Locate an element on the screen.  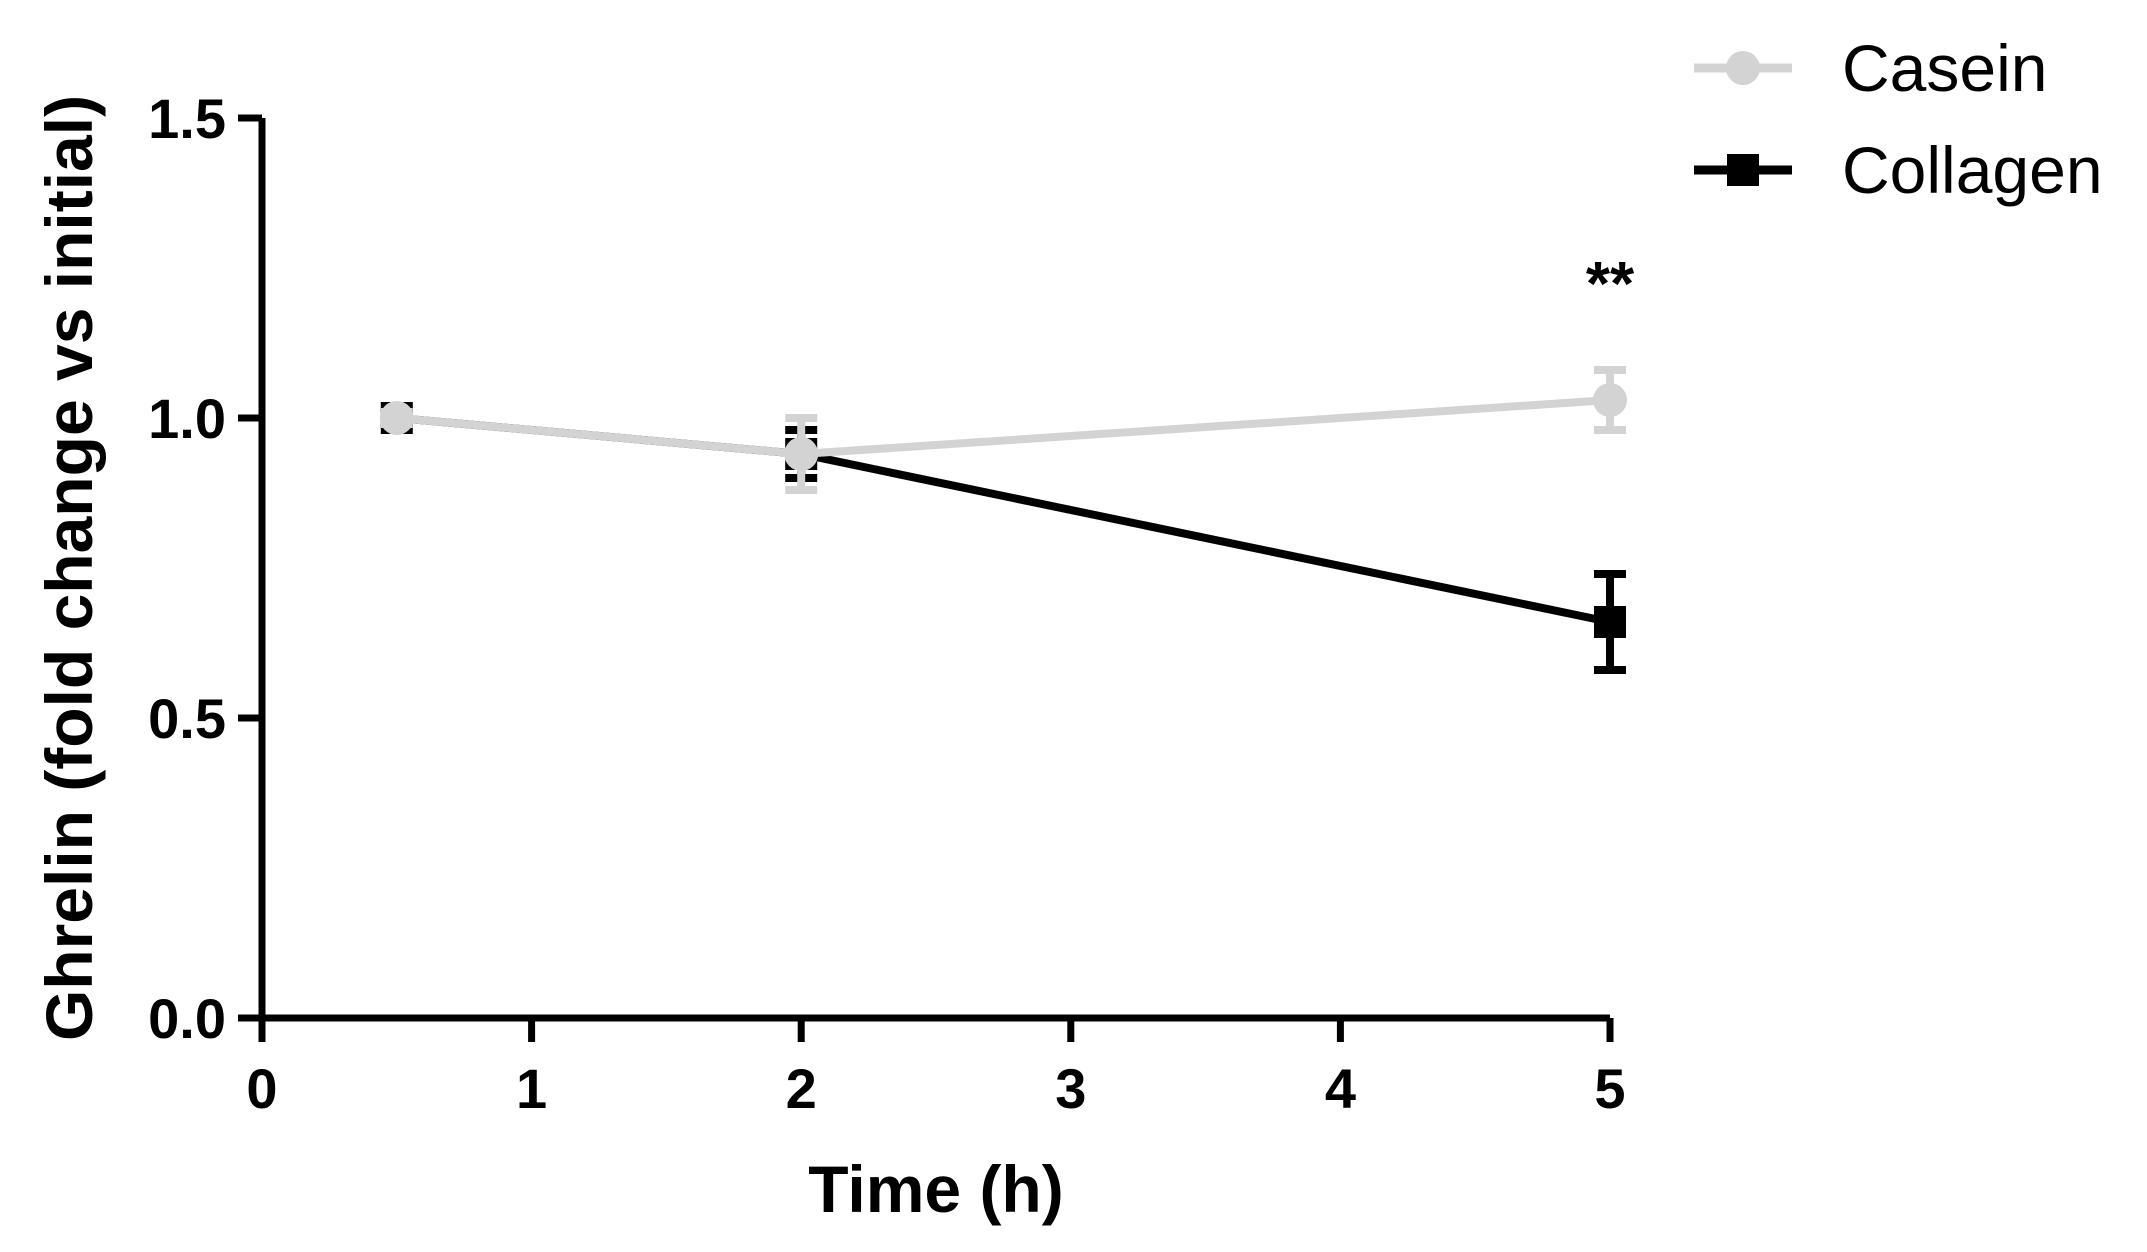
x-tick-label: 1 is located at coordinates (531, 1088).